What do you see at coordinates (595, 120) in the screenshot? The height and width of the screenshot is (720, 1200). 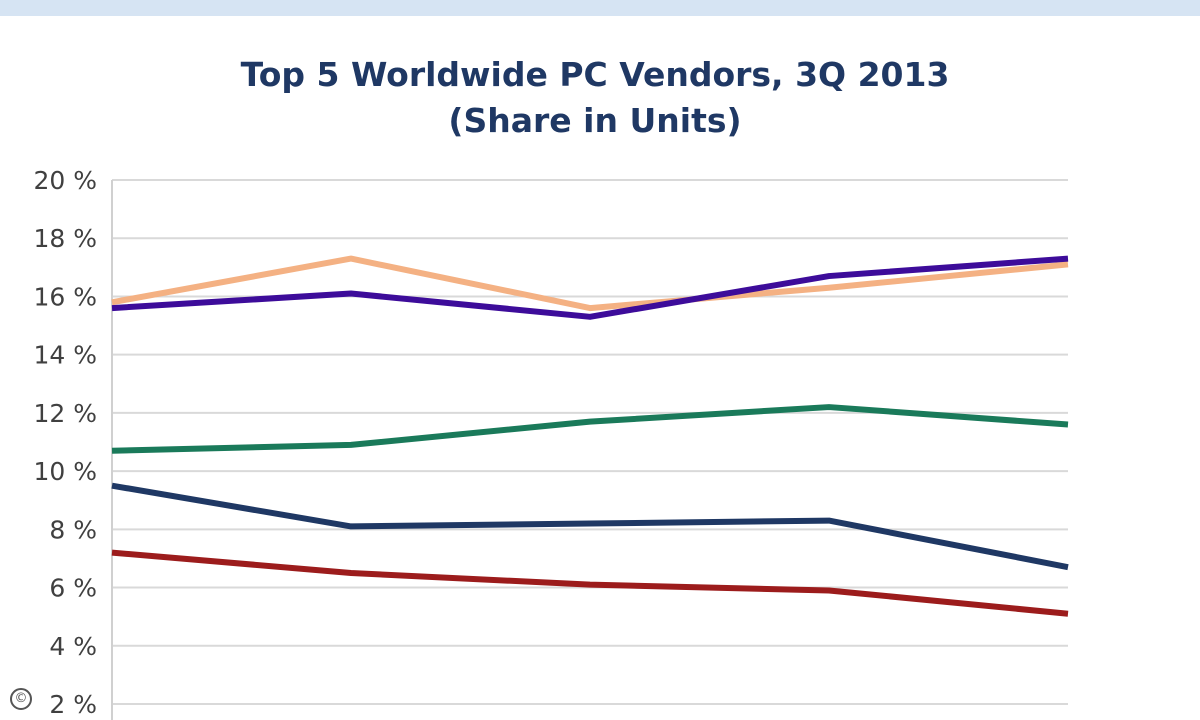 I see `chart-subtitle: (Share in Units)` at bounding box center [595, 120].